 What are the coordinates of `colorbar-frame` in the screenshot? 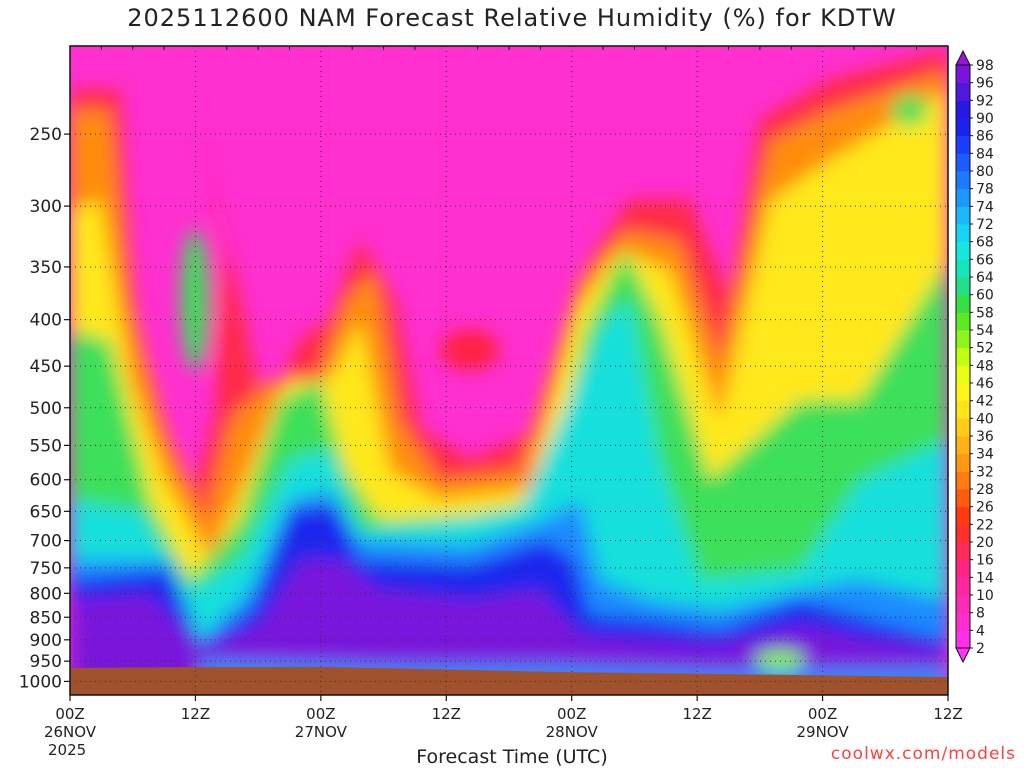 It's located at (963, 356).